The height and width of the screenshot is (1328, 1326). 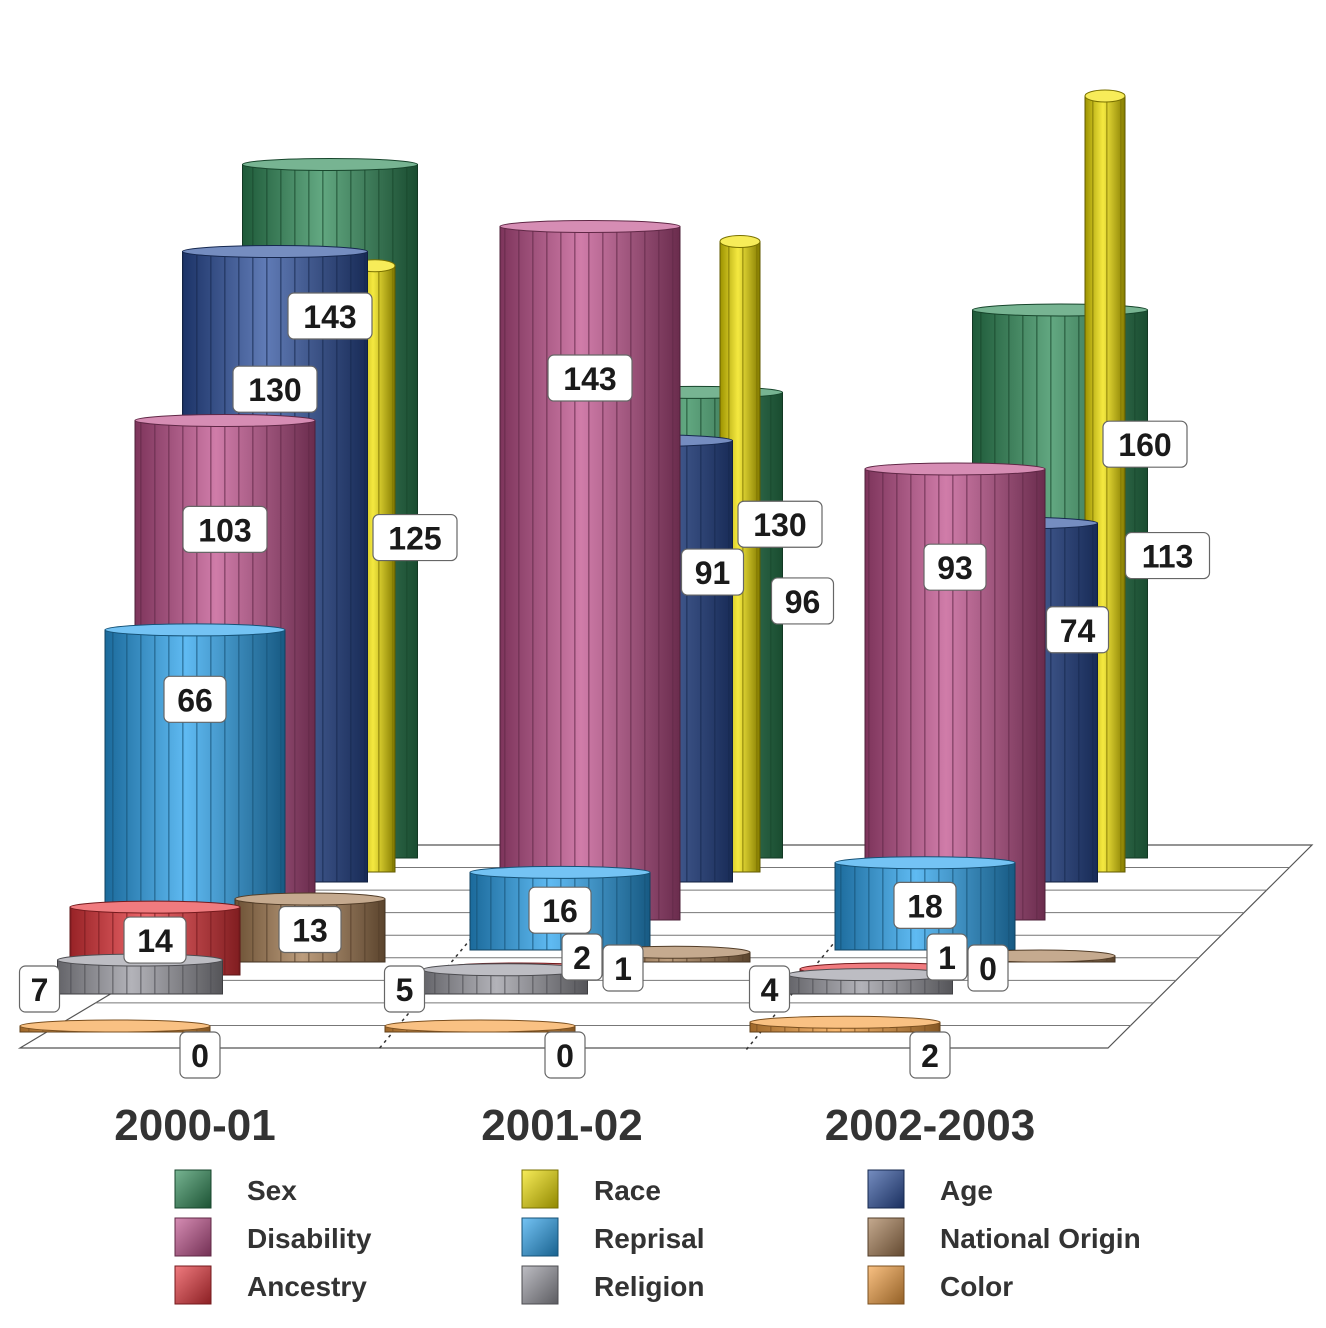 What do you see at coordinates (307, 1286) in the screenshot?
I see `legend-label: Ancestry` at bounding box center [307, 1286].